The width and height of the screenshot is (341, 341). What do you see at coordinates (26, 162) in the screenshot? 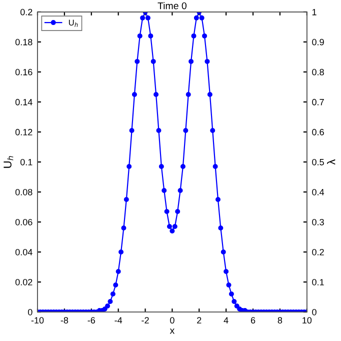
I see `y-tick-label: 0.1` at bounding box center [26, 162].